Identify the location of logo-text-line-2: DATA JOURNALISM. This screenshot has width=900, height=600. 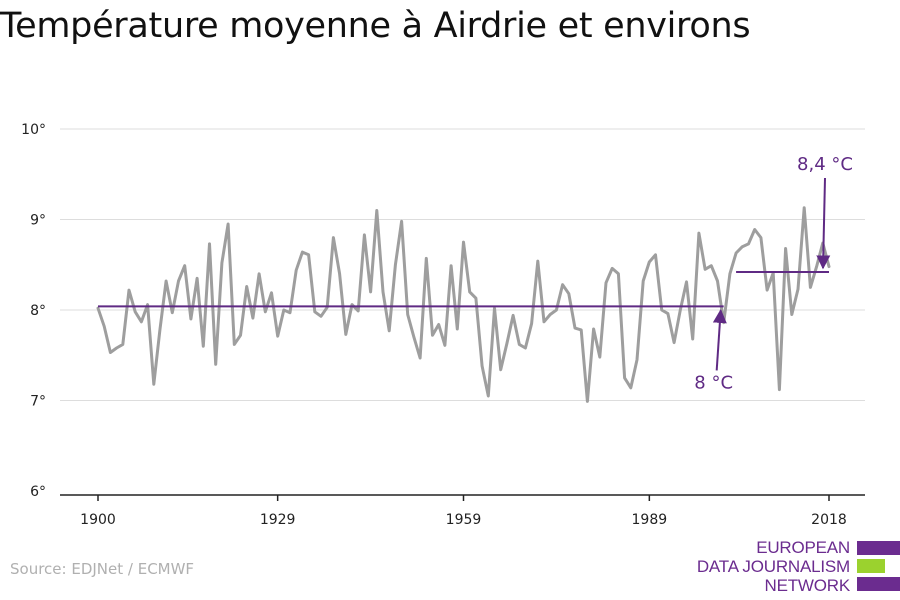
(773, 566).